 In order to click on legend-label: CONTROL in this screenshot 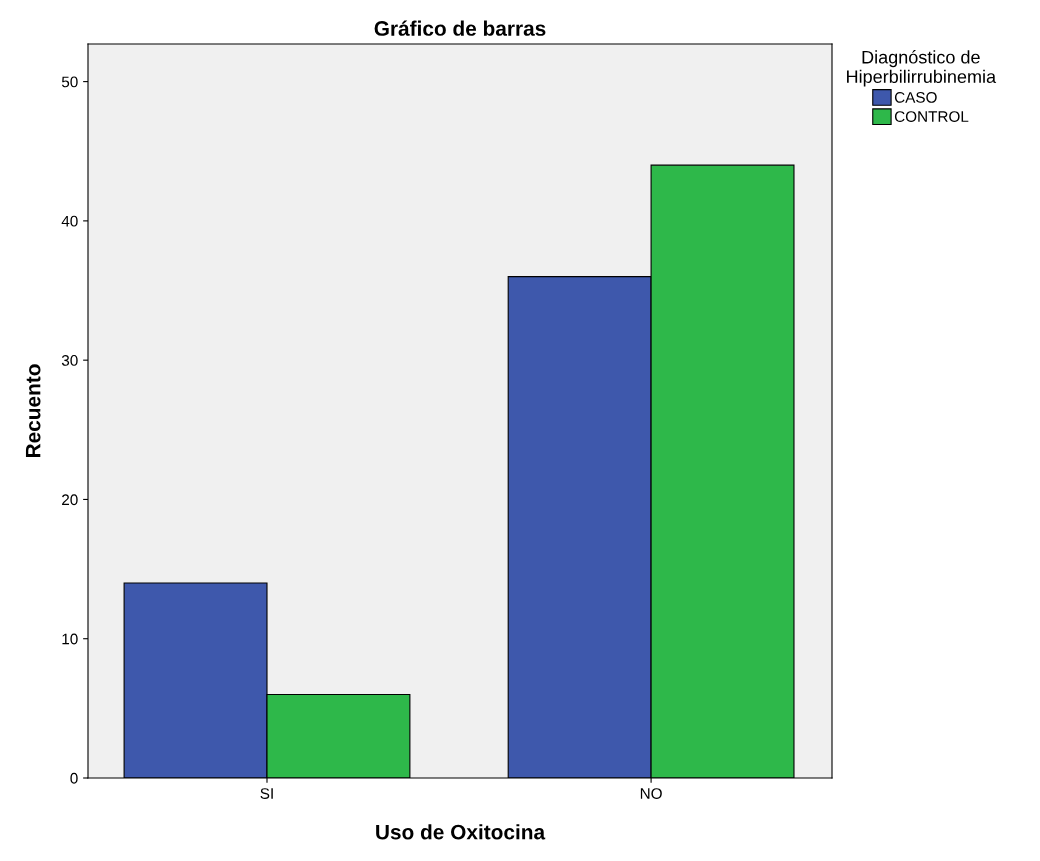, I will do `click(931, 117)`.